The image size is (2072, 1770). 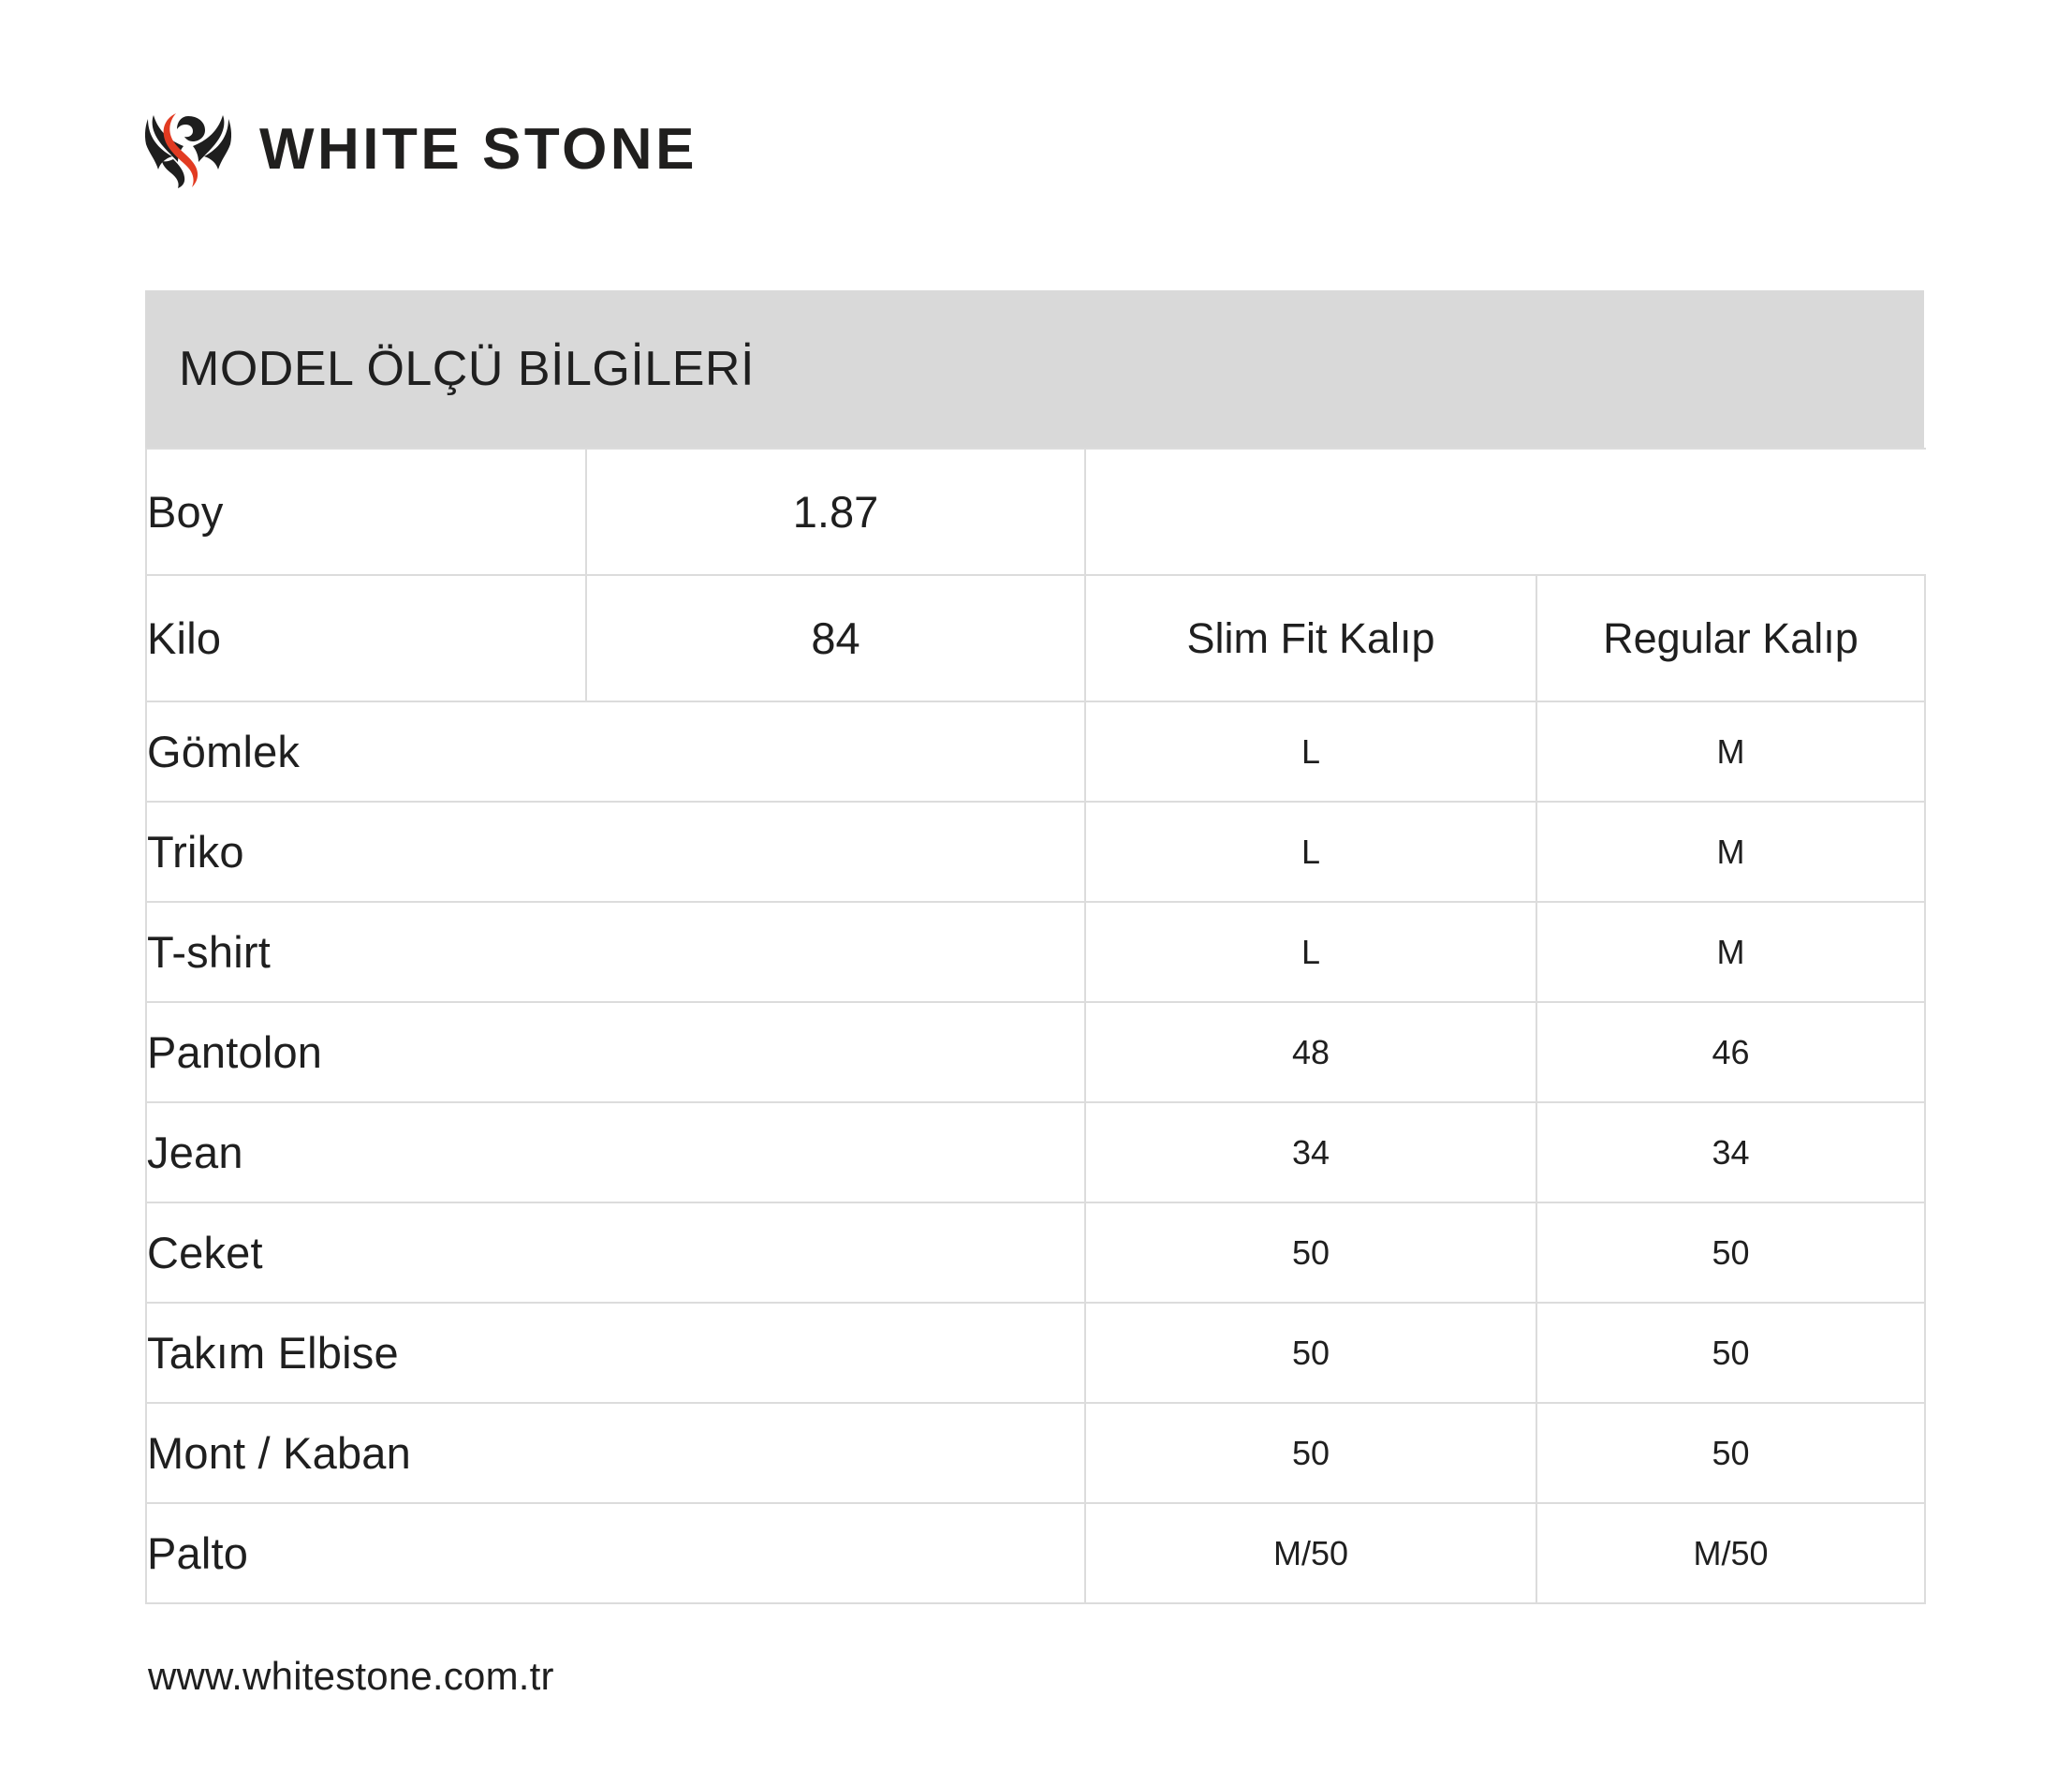 I want to click on table-row: Mont / Kaban 50 50, so click(x=1035, y=1453).